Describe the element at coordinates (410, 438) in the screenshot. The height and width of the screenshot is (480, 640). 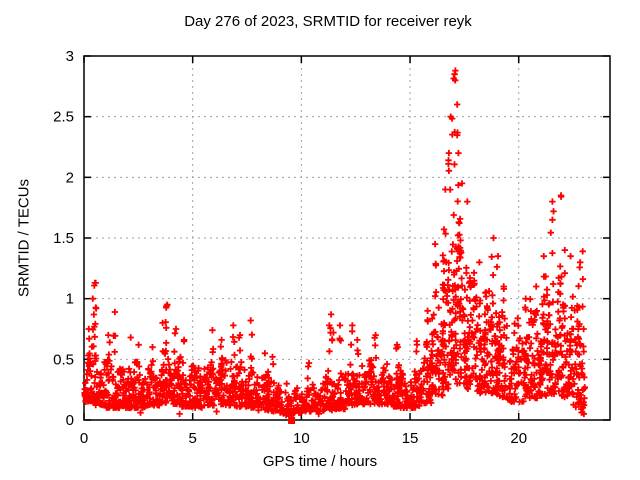
I see `svg-text: 15` at that location.